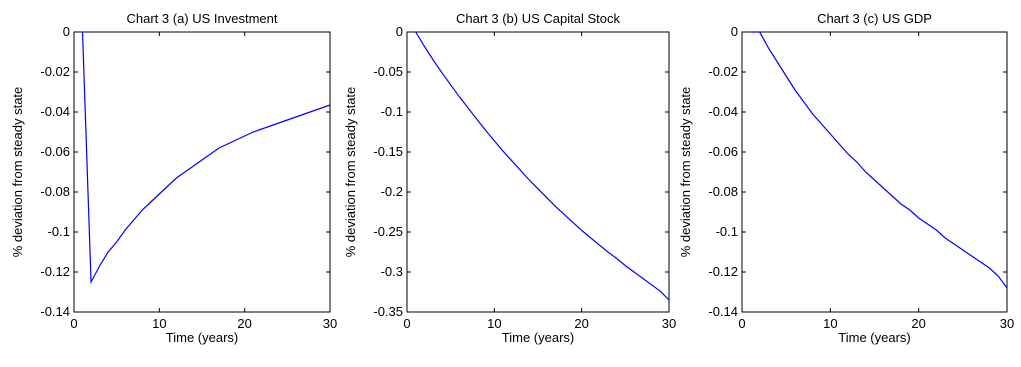  Describe the element at coordinates (388, 311) in the screenshot. I see `y-tick-label: -0.35` at that location.